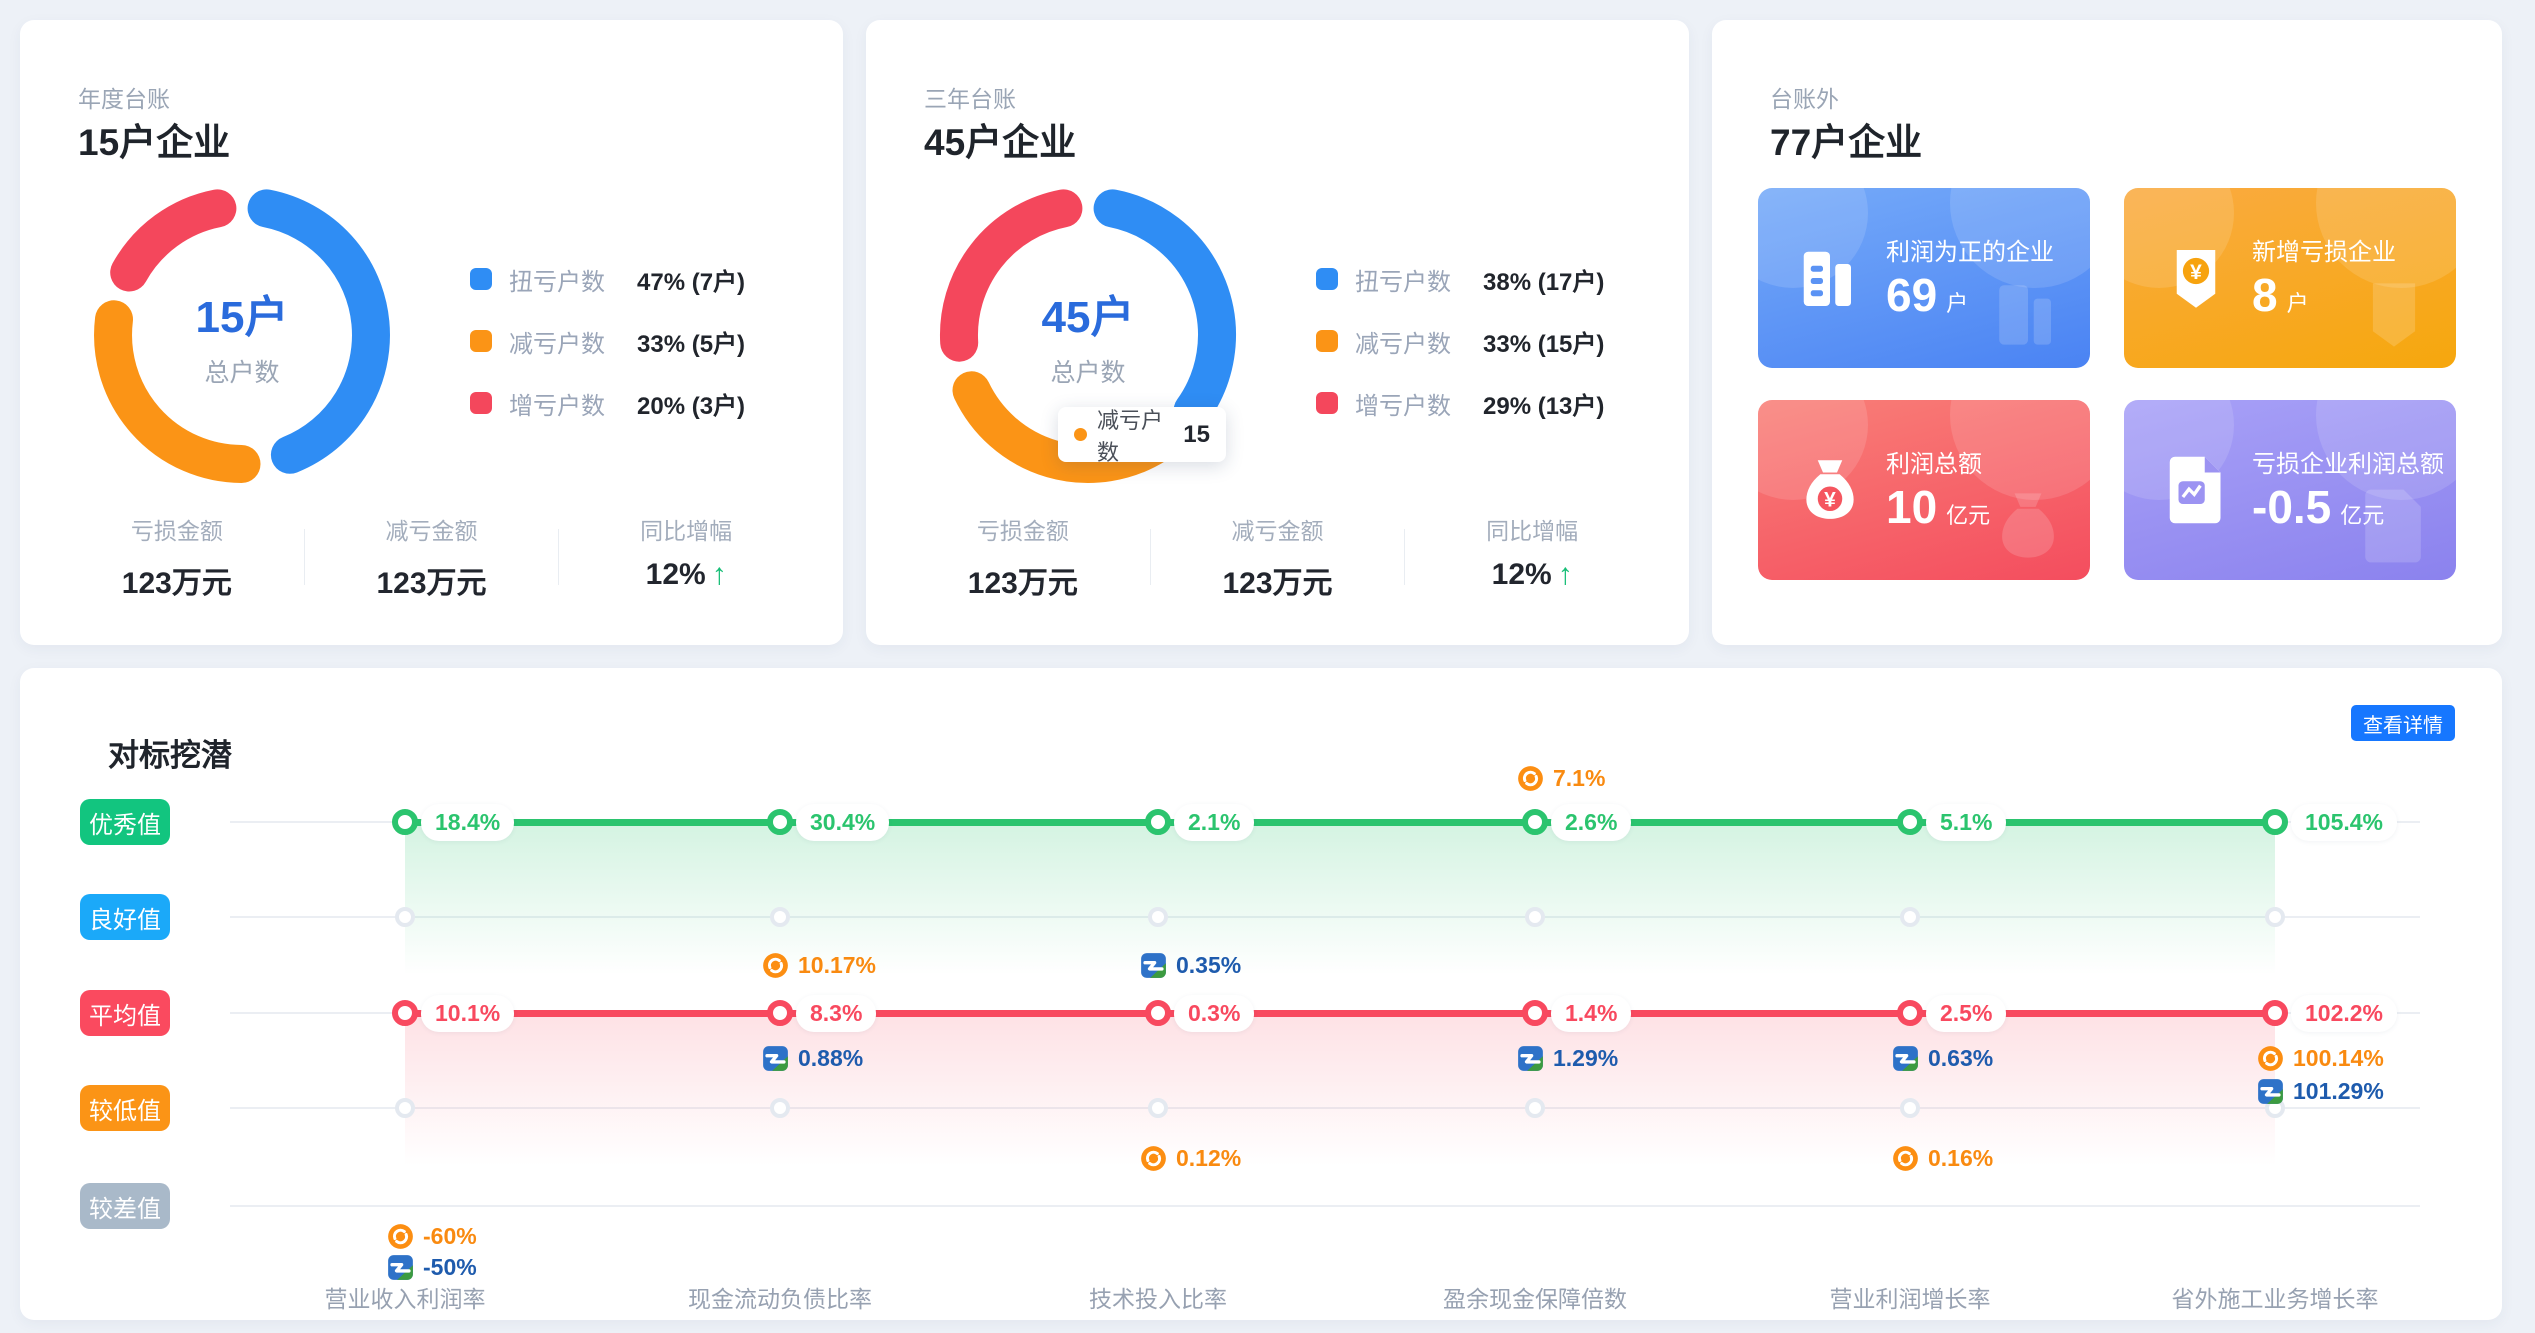 The image size is (2535, 1333). I want to click on company-marker: 7.1%, so click(1561, 778).